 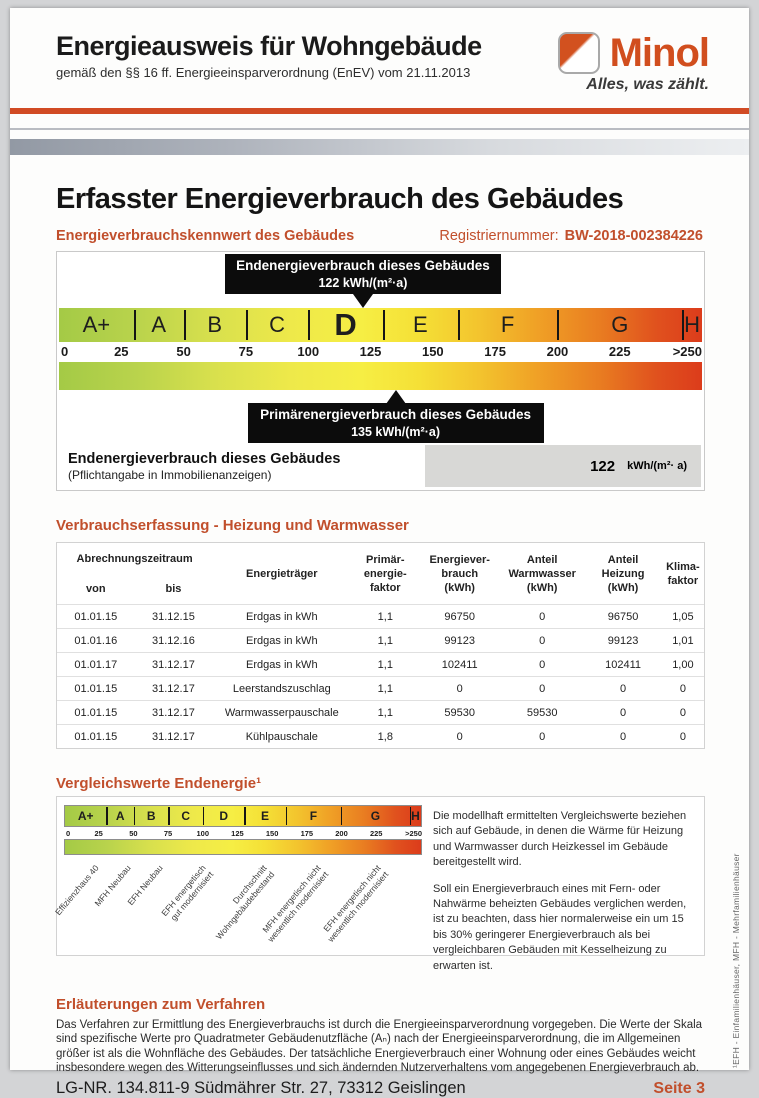 I want to click on minol-logo-text: Minol, so click(x=659, y=53).